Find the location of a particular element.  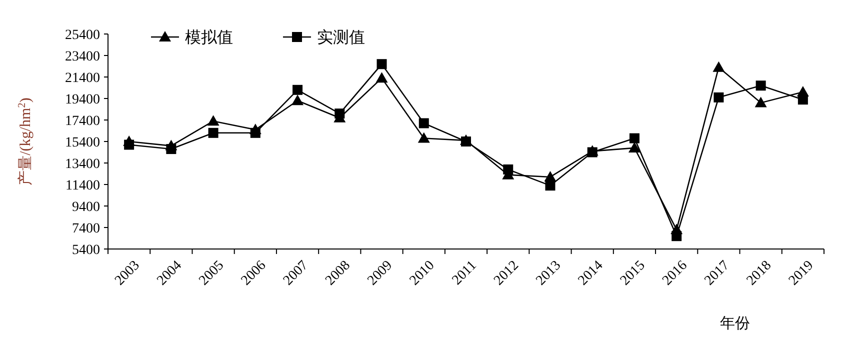

y-tick-label: 21400 is located at coordinates (82, 78).